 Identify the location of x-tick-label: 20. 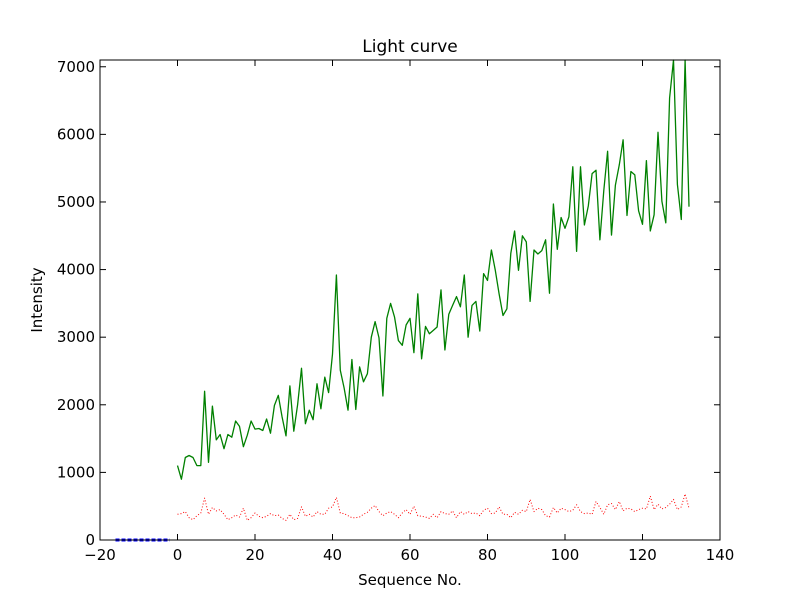
(254, 555).